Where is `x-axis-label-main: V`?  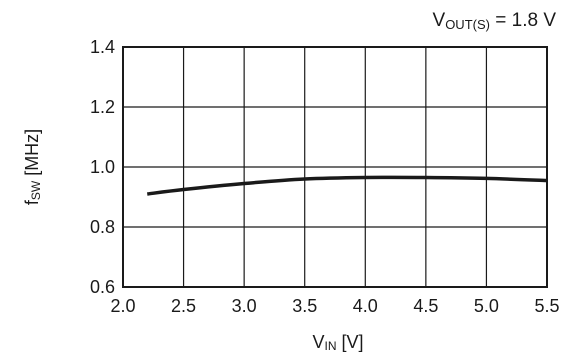
x-axis-label-main: V is located at coordinates (318, 342).